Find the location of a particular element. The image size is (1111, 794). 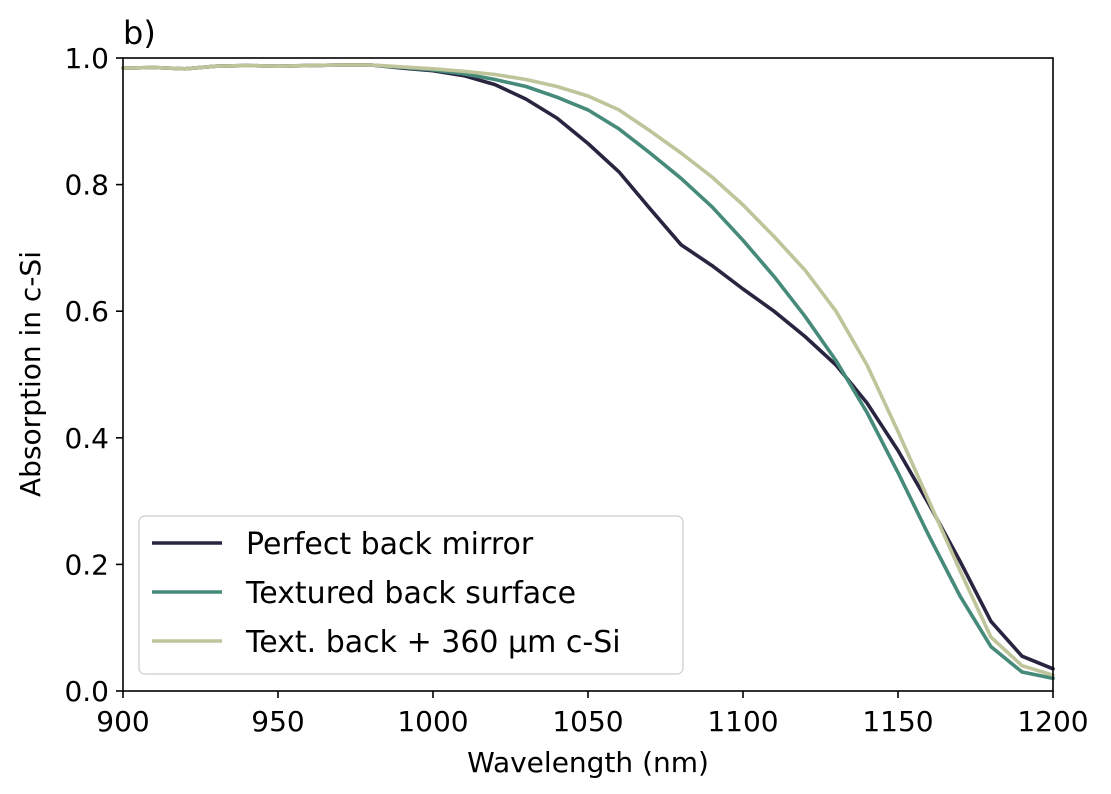

y-axis-title: Absorption in c-Si is located at coordinates (30, 374).